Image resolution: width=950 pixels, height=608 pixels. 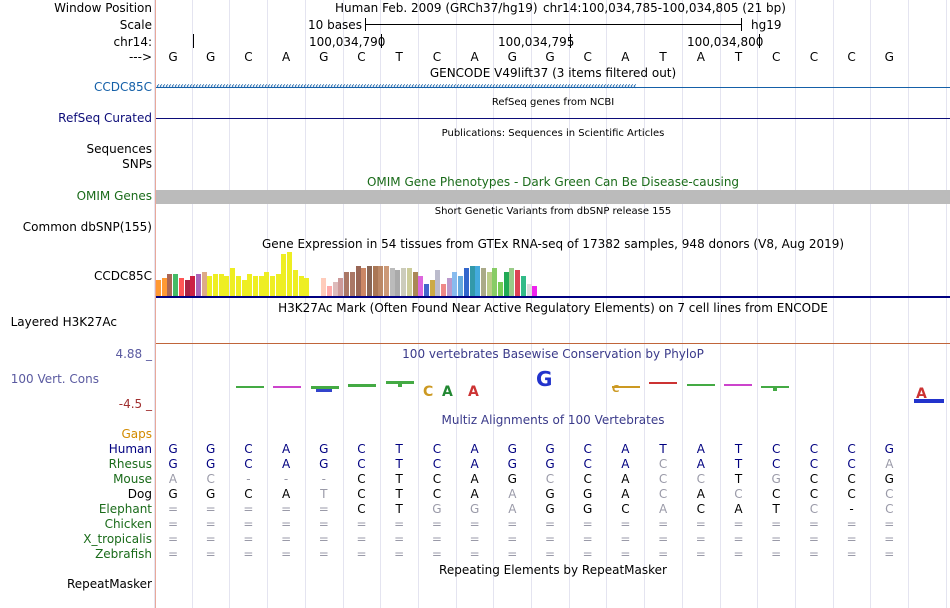 I want to click on track-label-vert-cons: 100 Vert. Cons, so click(x=54, y=379).